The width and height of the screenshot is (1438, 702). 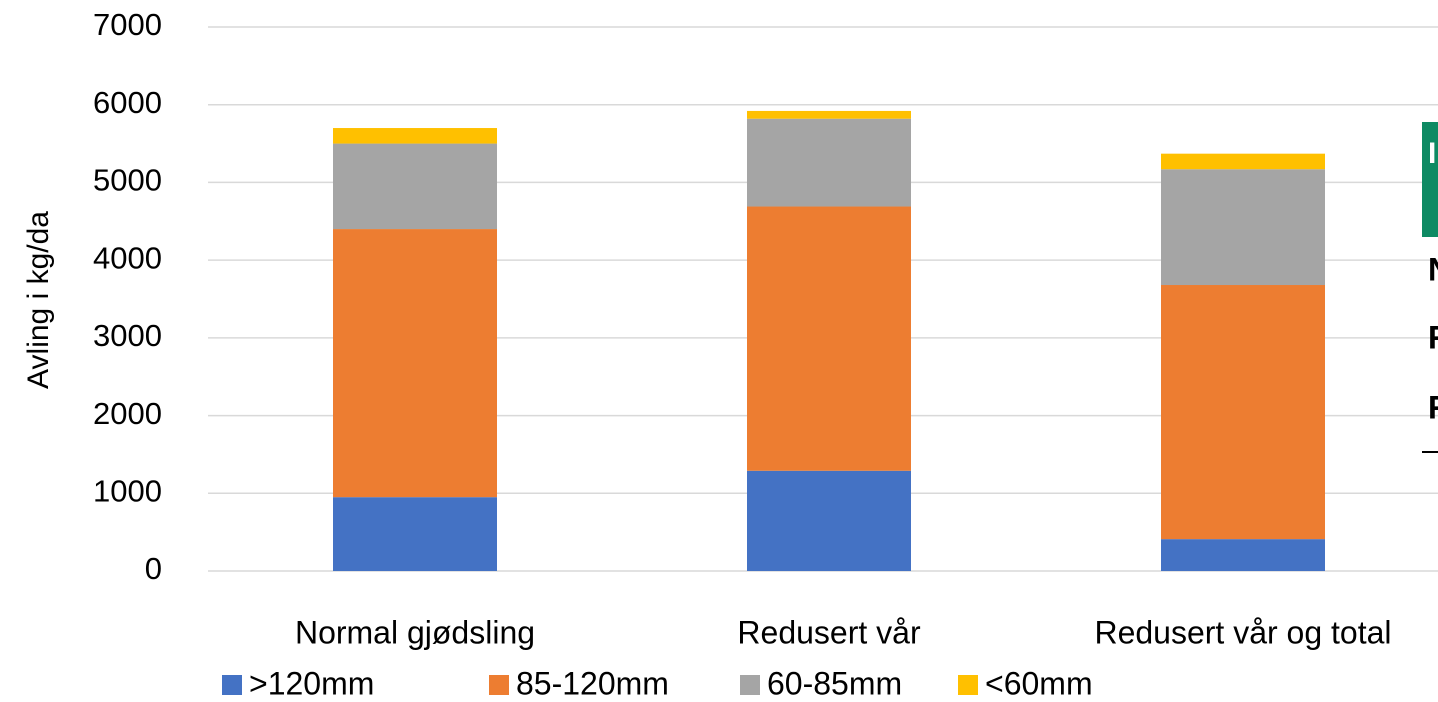 I want to click on legend-label: >120mm, so click(x=311, y=683).